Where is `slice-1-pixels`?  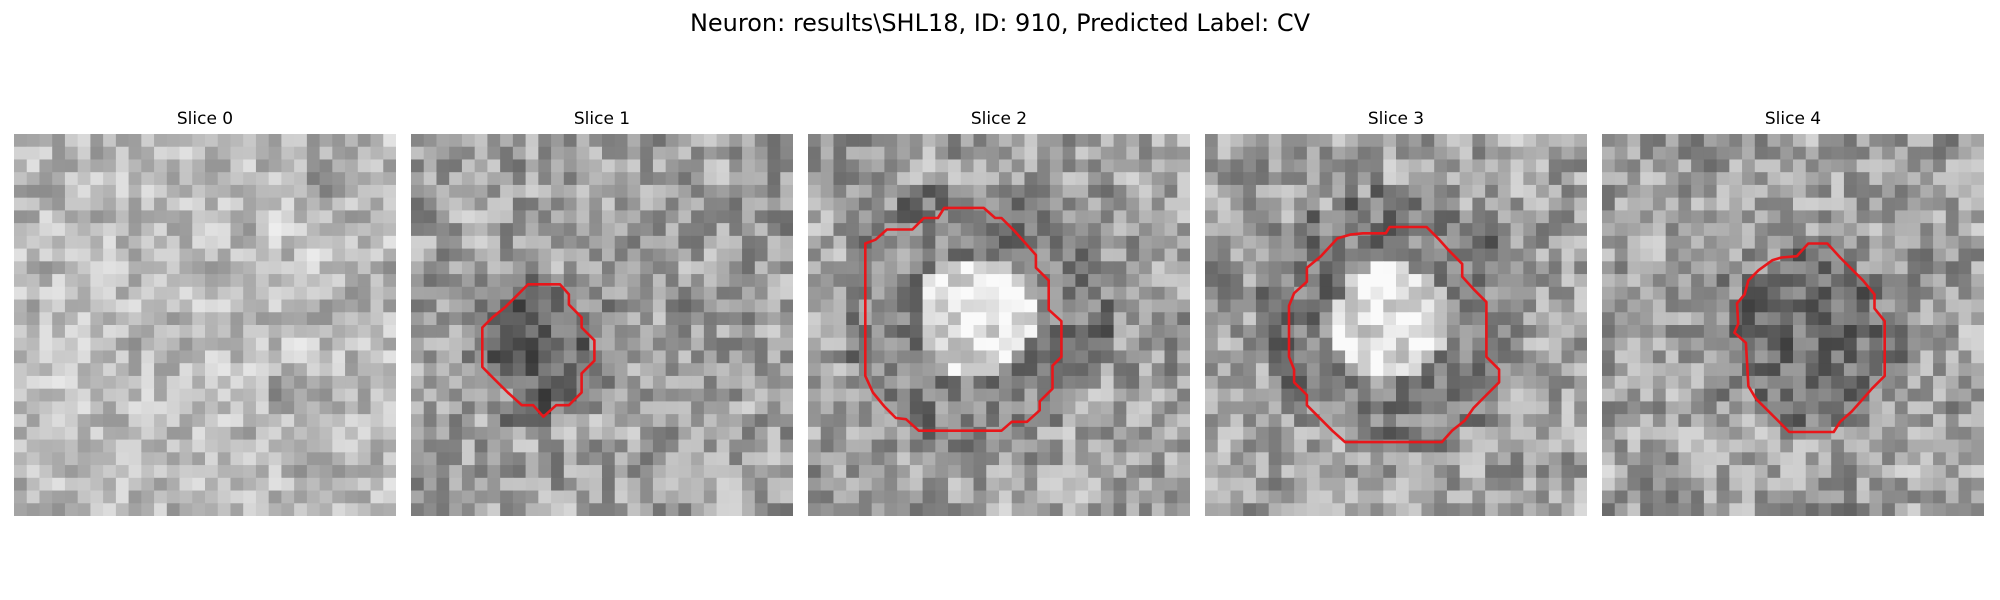
slice-1-pixels is located at coordinates (602, 325).